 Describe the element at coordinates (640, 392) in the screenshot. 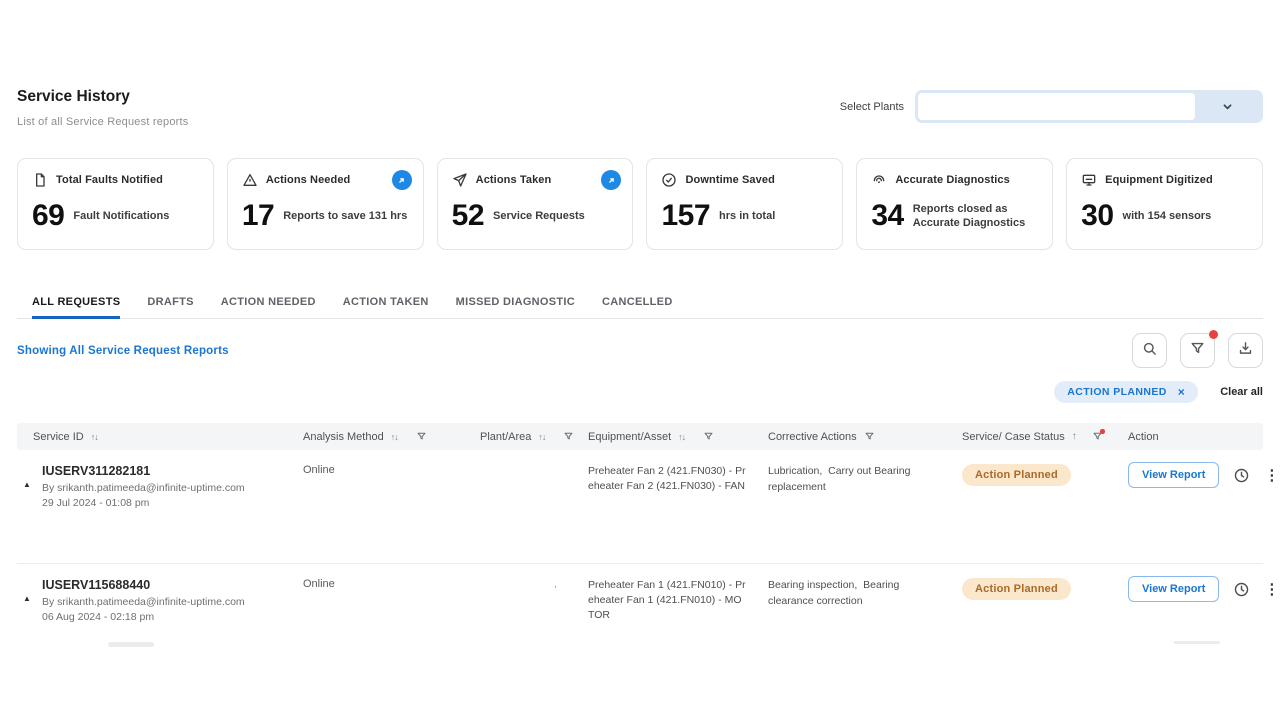

I see `active-filter-row: ACTION PLANNED × Clear all` at that location.